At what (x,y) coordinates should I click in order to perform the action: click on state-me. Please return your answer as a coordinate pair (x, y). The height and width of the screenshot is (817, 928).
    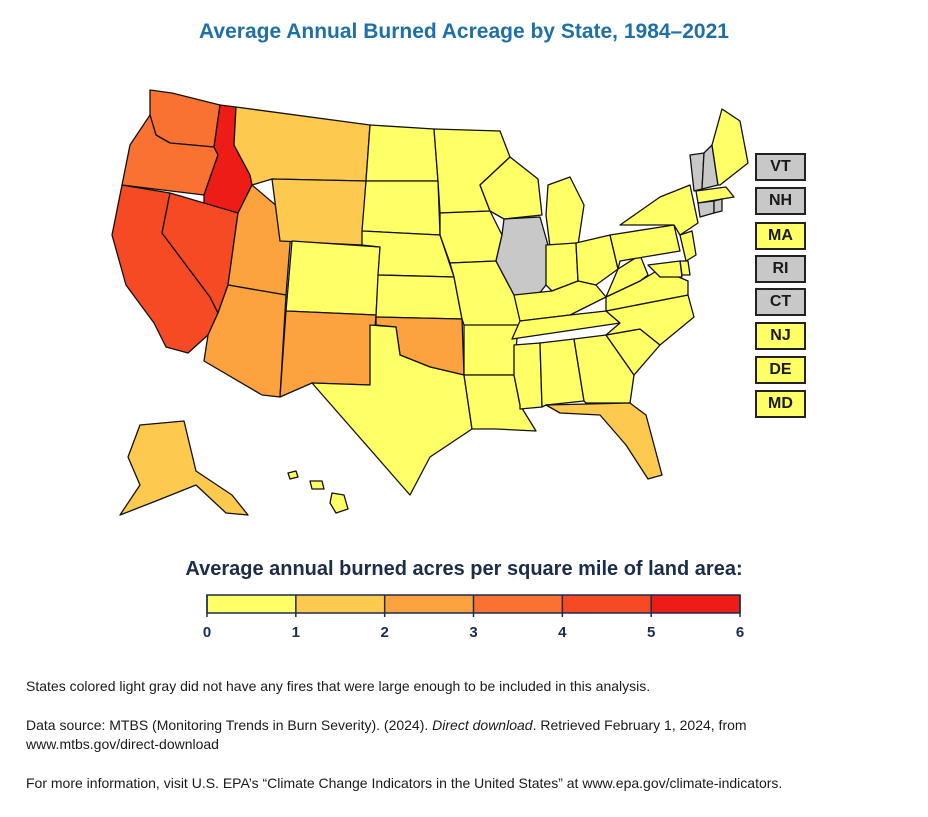
    Looking at the image, I should click on (730, 147).